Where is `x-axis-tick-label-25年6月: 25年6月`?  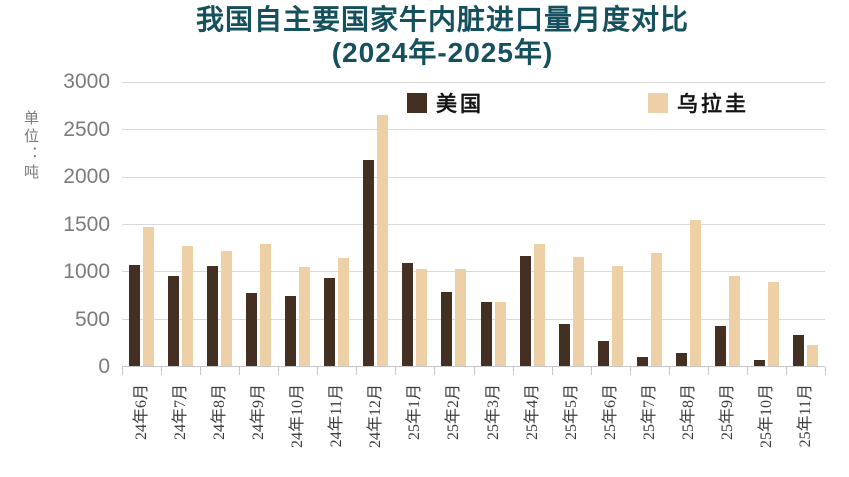
x-axis-tick-label-25年6月: 25年6月 is located at coordinates (610, 412).